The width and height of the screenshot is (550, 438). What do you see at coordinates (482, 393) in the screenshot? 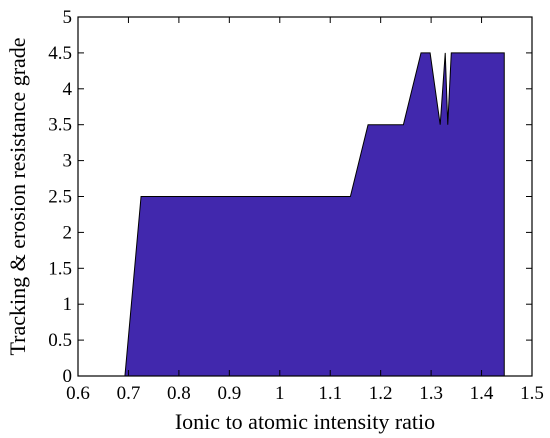
I see `x-tick-label: 1.4` at bounding box center [482, 393].